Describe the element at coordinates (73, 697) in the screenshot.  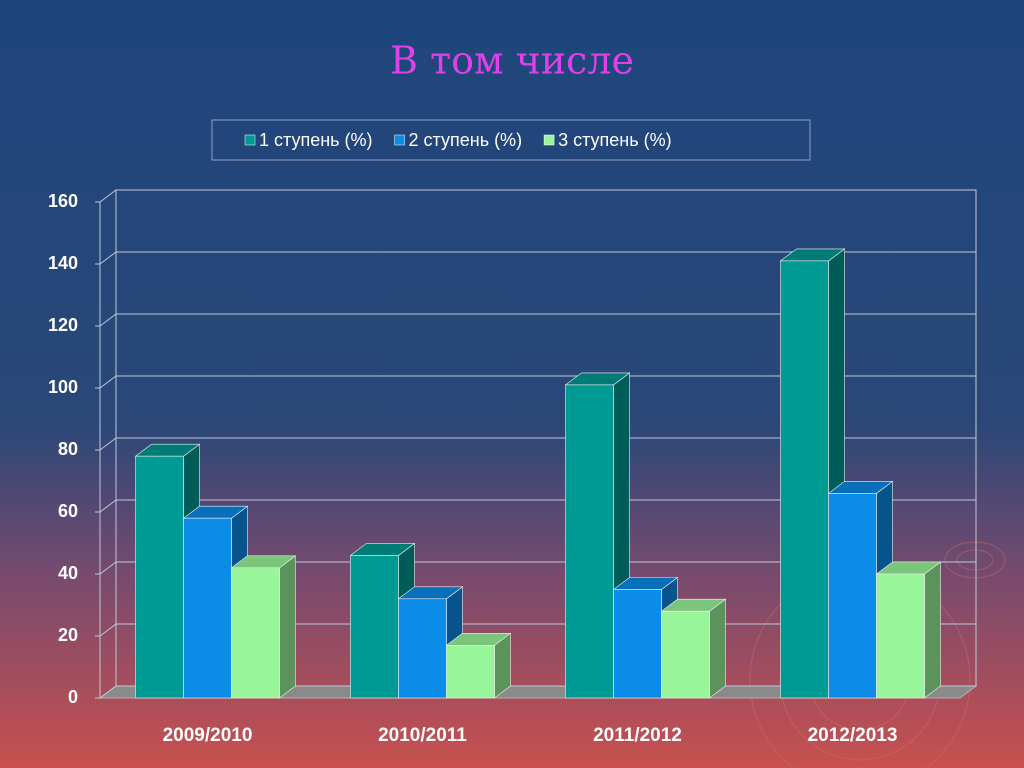
I see `y-tick-label: 0` at that location.